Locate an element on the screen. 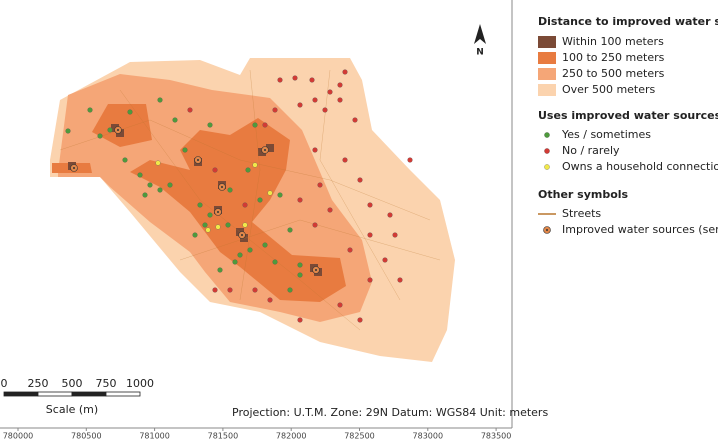 Image resolution: width=718 pixels, height=441 pixels. legend-label: No / rarely is located at coordinates (591, 150).